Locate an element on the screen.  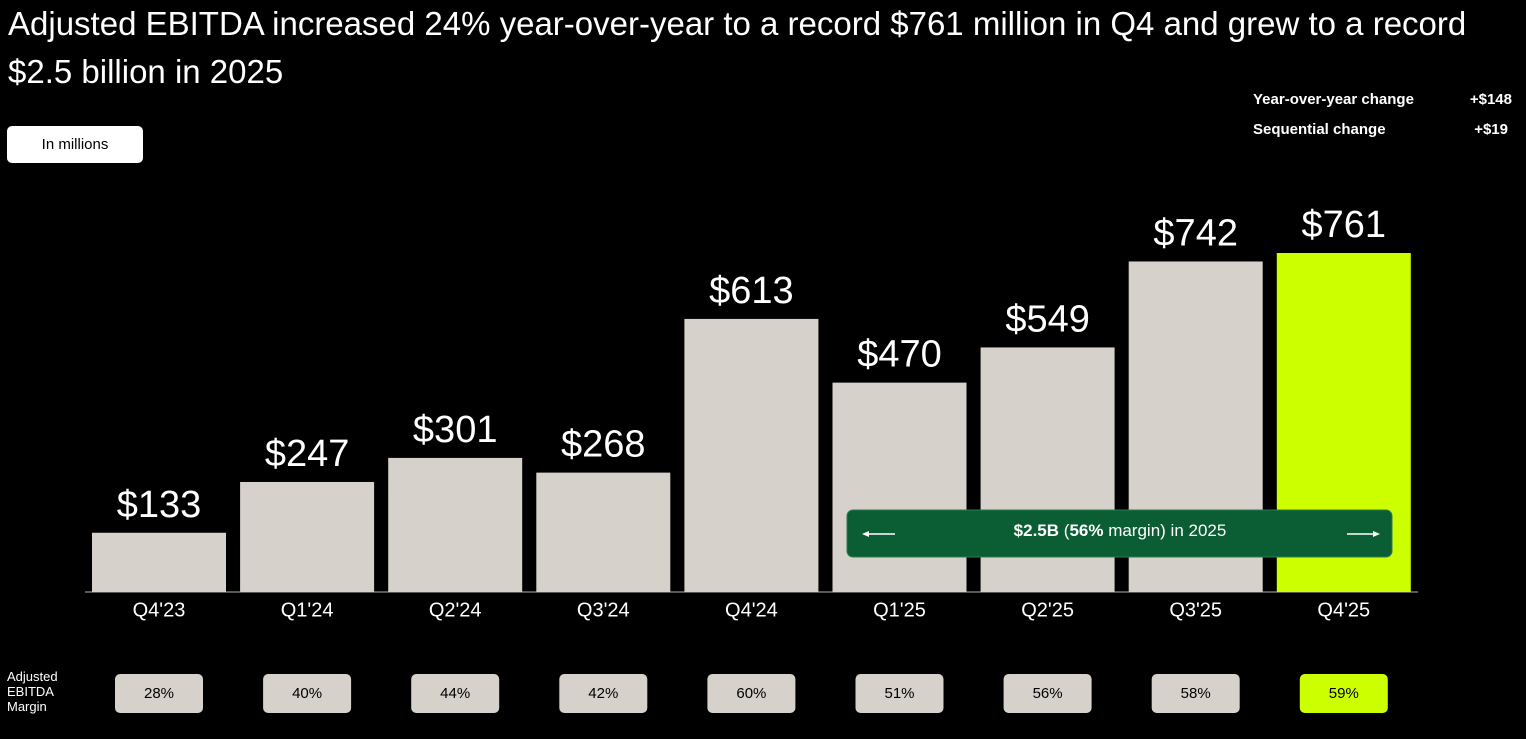
annotation-part: ( is located at coordinates (1064, 530).